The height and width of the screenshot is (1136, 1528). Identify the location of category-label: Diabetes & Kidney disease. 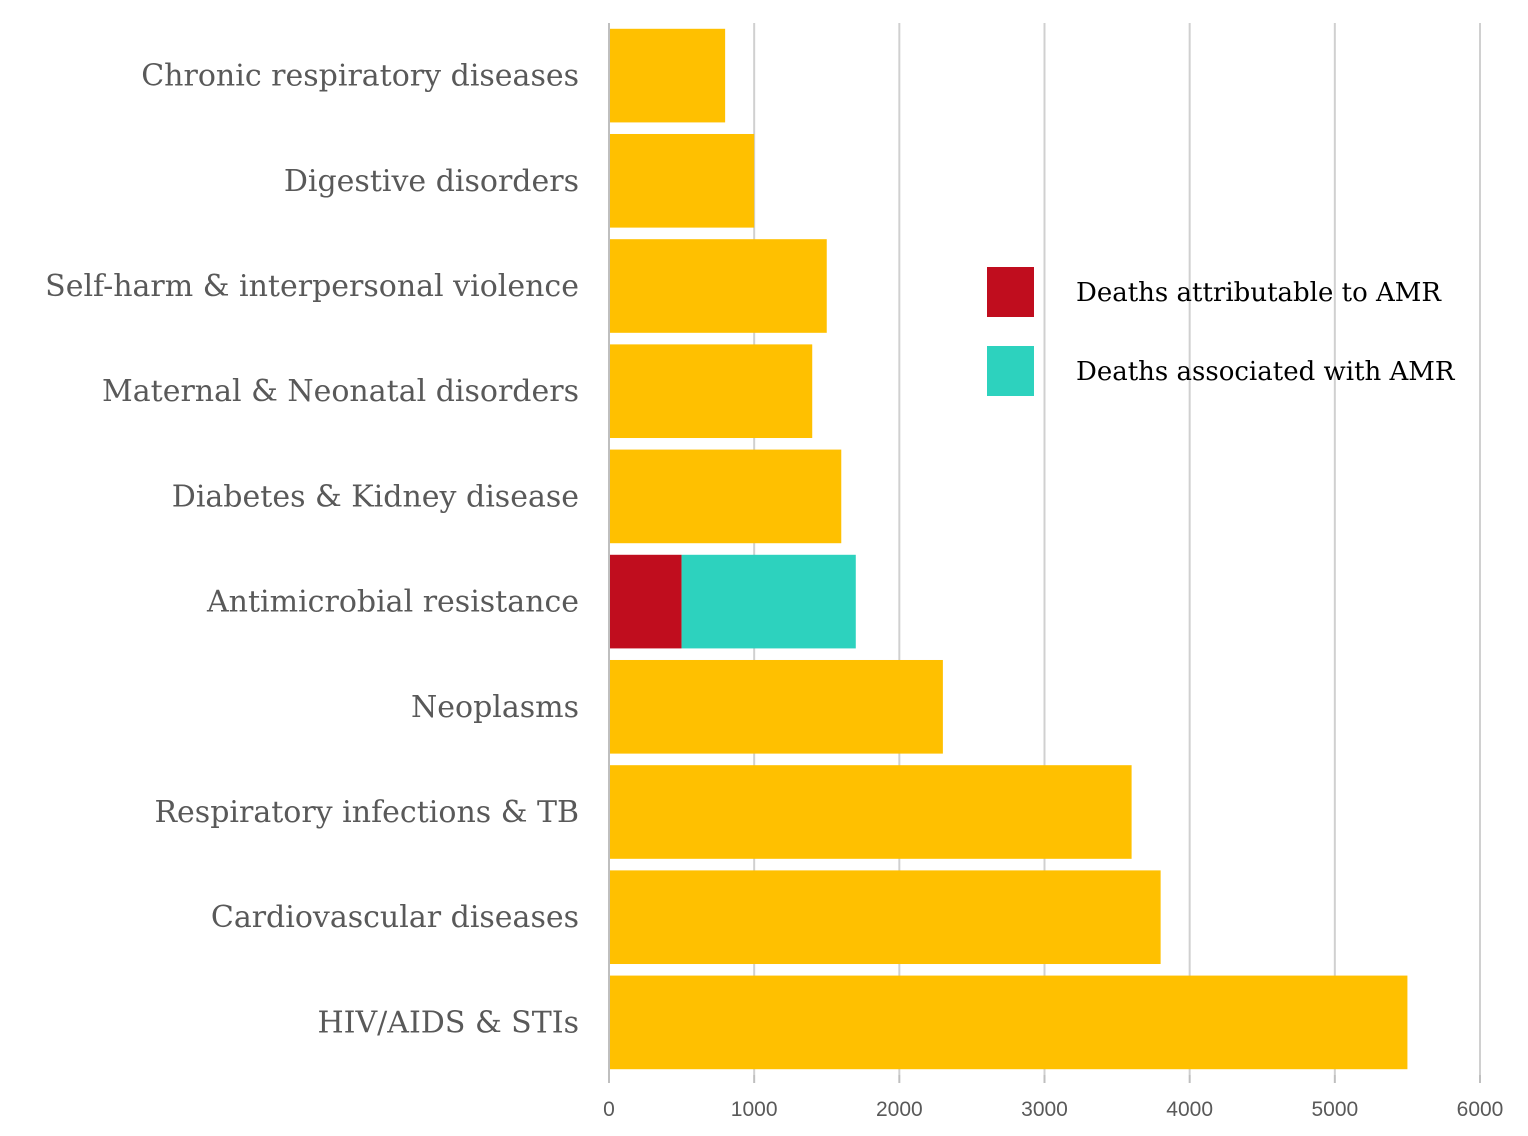
(375, 496).